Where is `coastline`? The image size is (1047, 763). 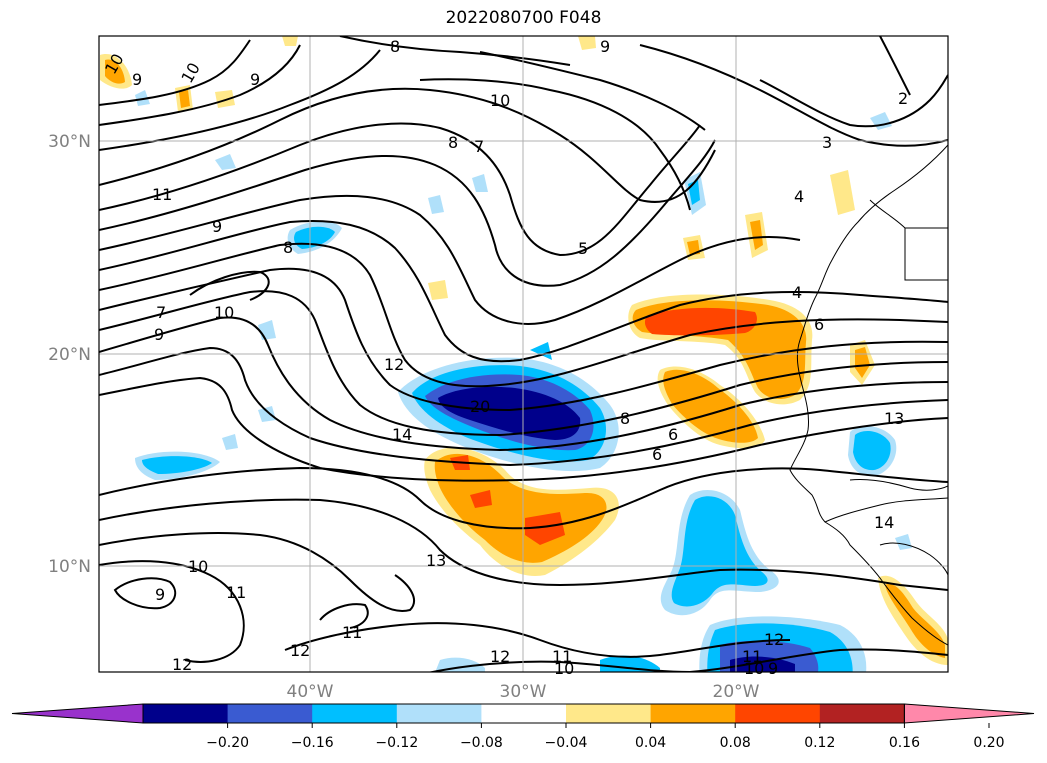 coastline is located at coordinates (868, 395).